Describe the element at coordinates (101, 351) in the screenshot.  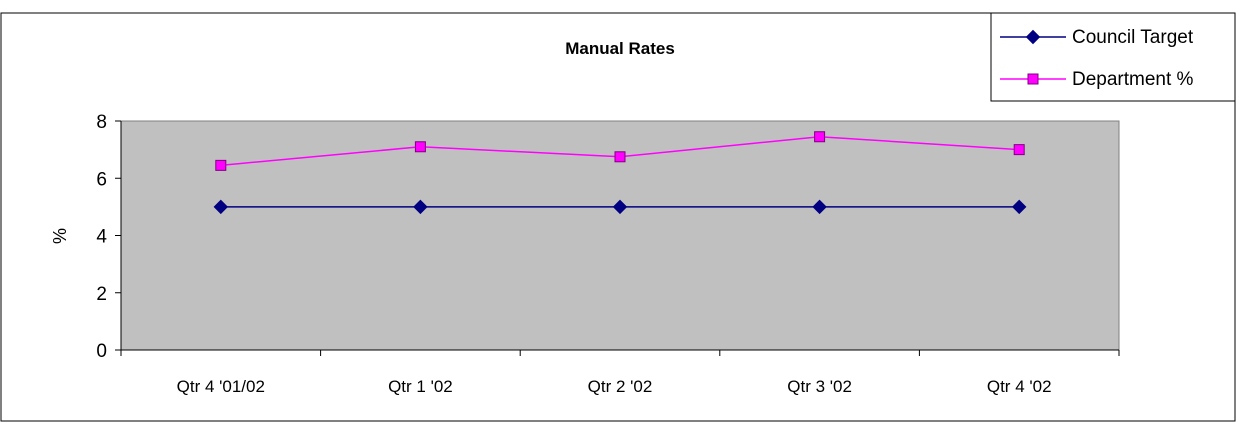
I see `y-tick-label: 0` at that location.